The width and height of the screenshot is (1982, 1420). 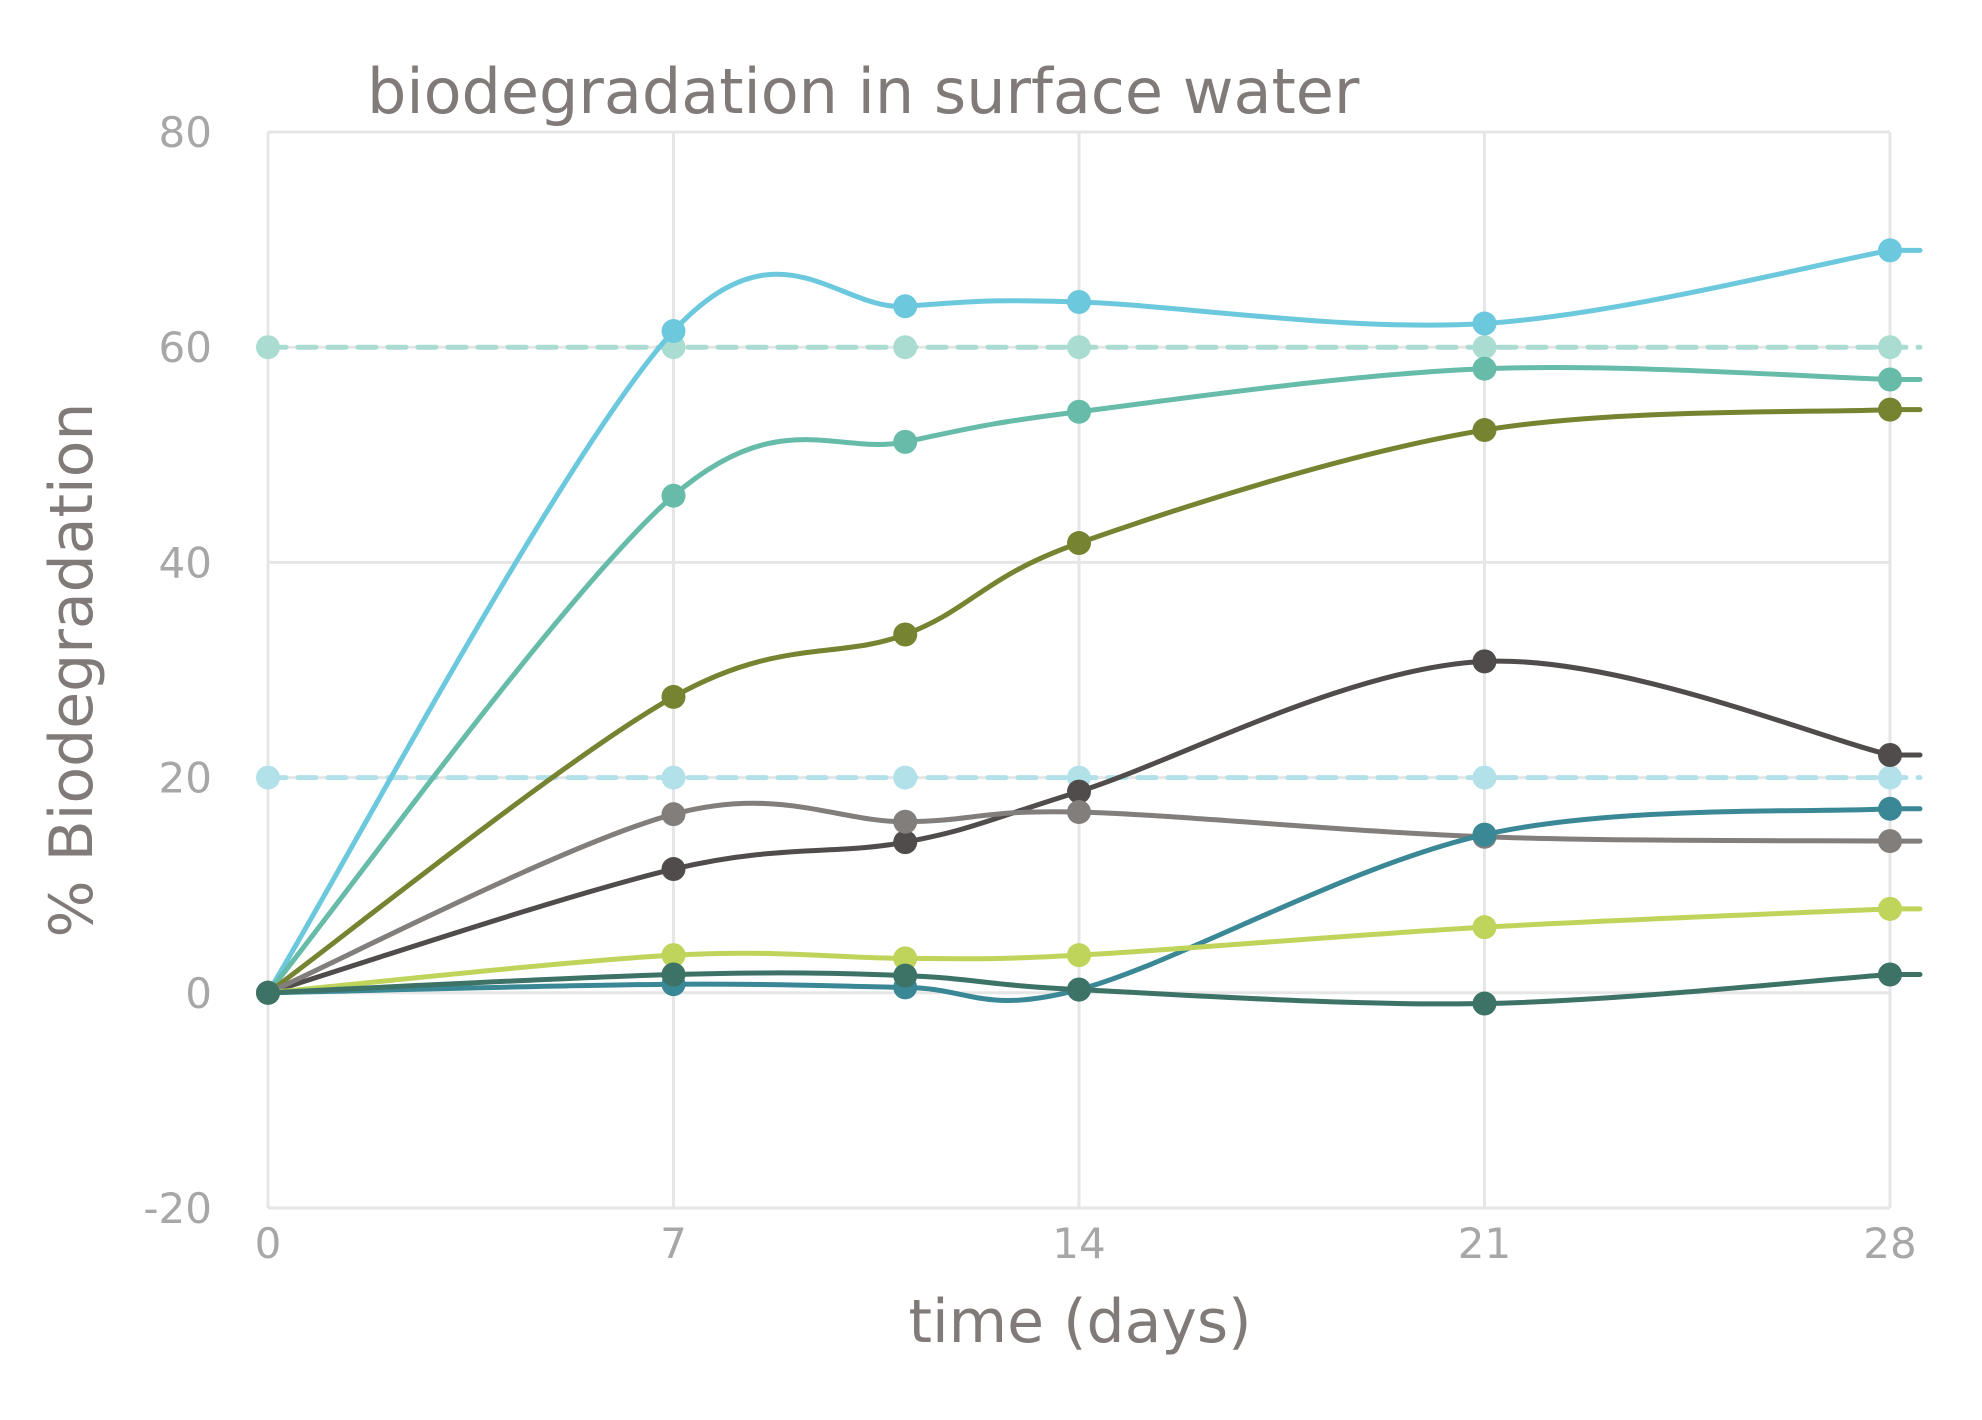 What do you see at coordinates (673, 1243) in the screenshot?
I see `x-tick-label: 7` at bounding box center [673, 1243].